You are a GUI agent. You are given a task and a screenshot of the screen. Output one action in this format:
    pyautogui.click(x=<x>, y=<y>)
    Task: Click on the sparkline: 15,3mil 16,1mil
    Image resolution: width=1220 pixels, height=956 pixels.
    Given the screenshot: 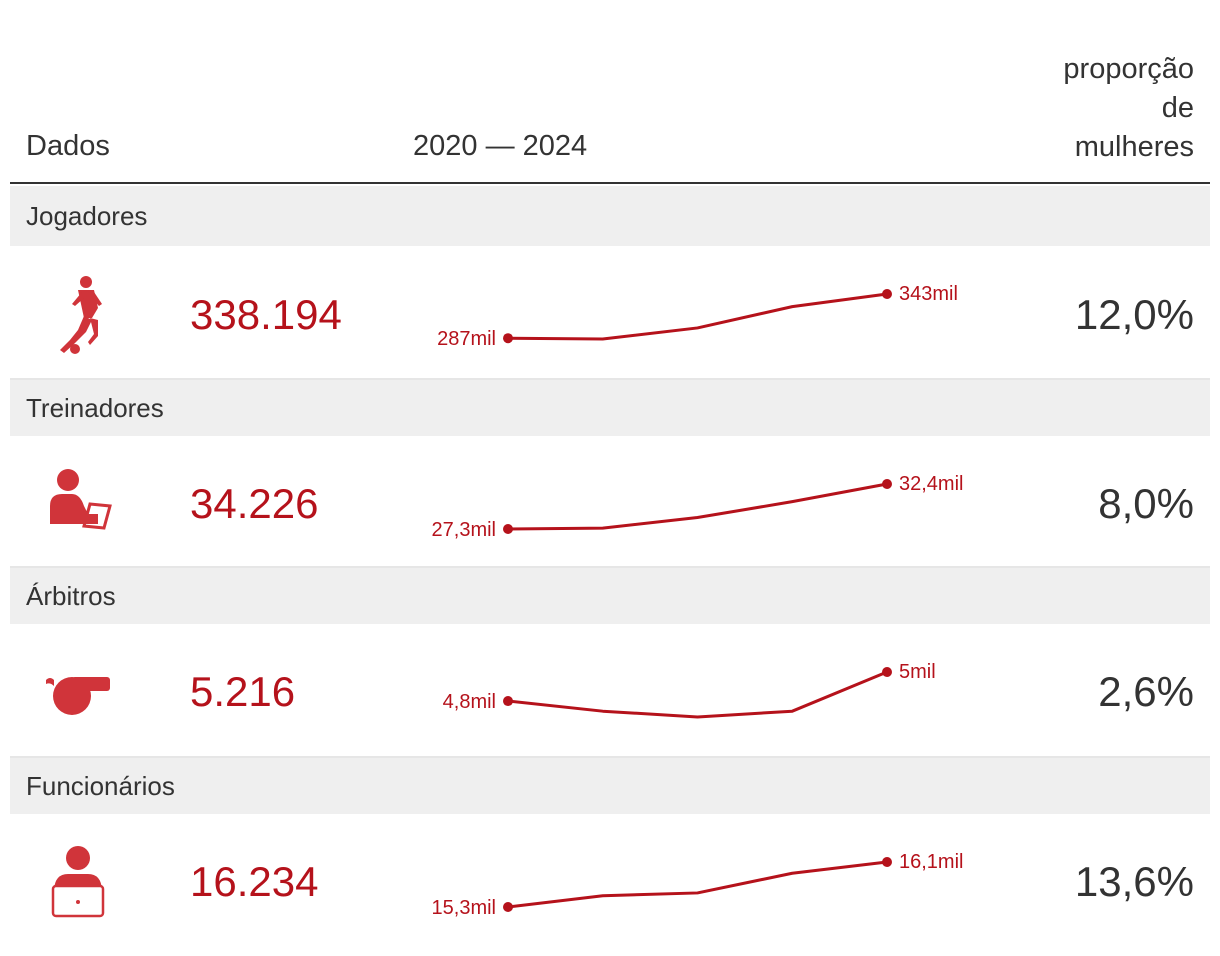 What is the action you would take?
    pyautogui.click(x=698, y=885)
    